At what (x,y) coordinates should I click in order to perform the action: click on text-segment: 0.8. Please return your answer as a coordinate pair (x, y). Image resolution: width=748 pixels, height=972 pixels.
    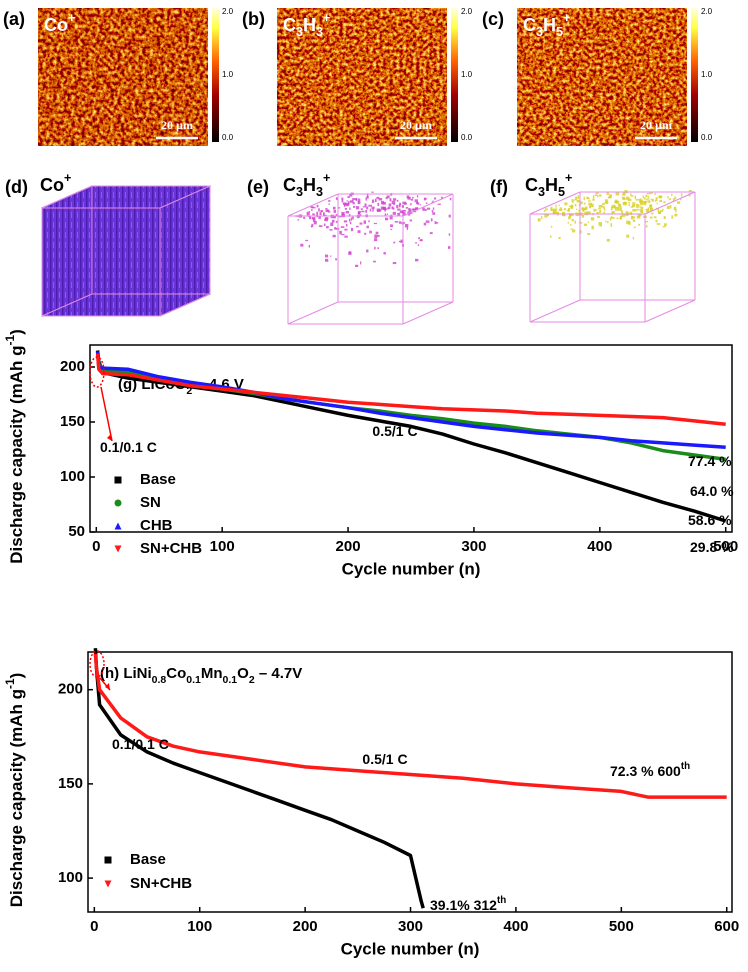
    Looking at the image, I should click on (159, 680).